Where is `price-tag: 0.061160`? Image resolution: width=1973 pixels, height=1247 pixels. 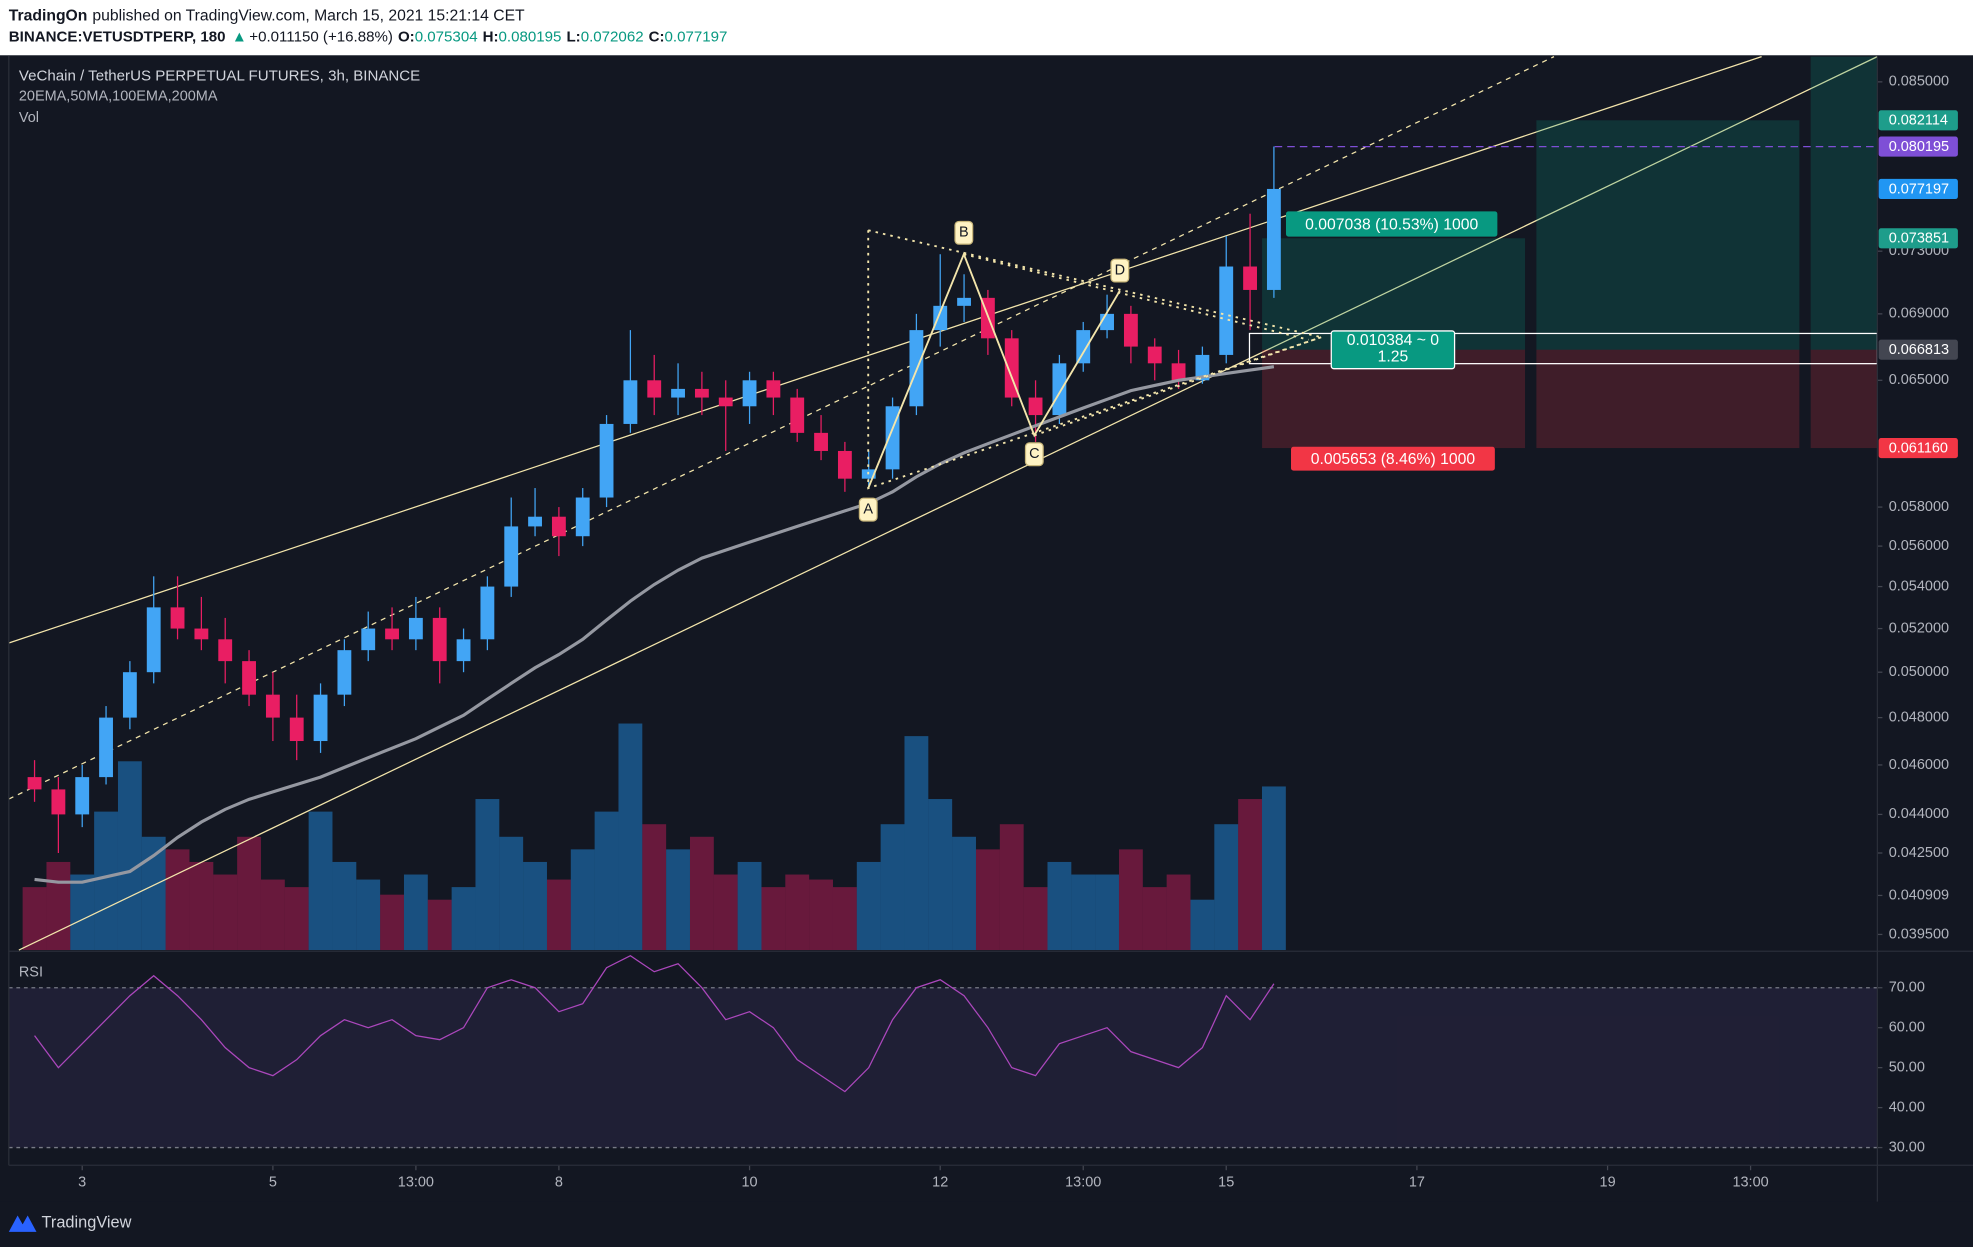 price-tag: 0.061160 is located at coordinates (1918, 449).